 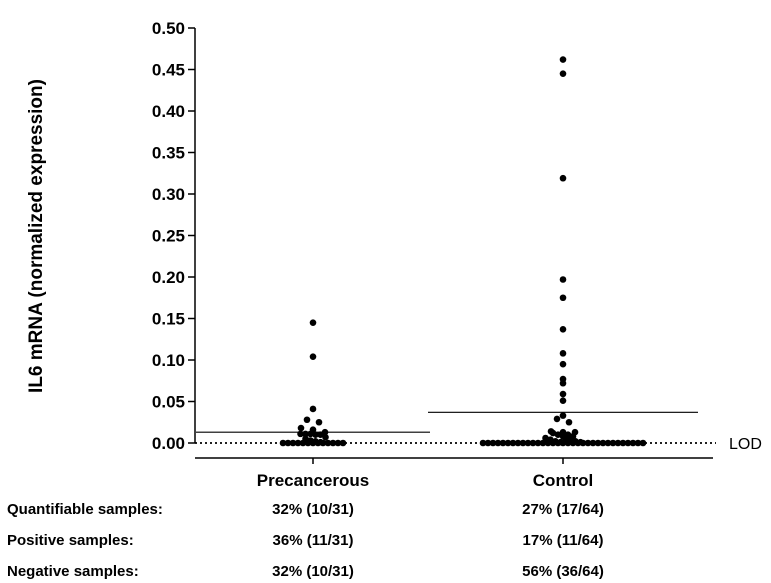 I want to click on y-tick-label: 0.25, so click(x=168, y=236).